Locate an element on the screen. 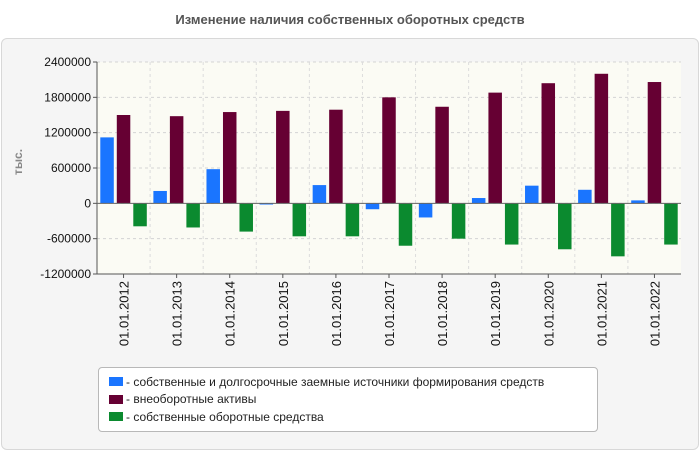 The width and height of the screenshot is (700, 450). x-tick-label: 01.01.2014 is located at coordinates (230, 313).